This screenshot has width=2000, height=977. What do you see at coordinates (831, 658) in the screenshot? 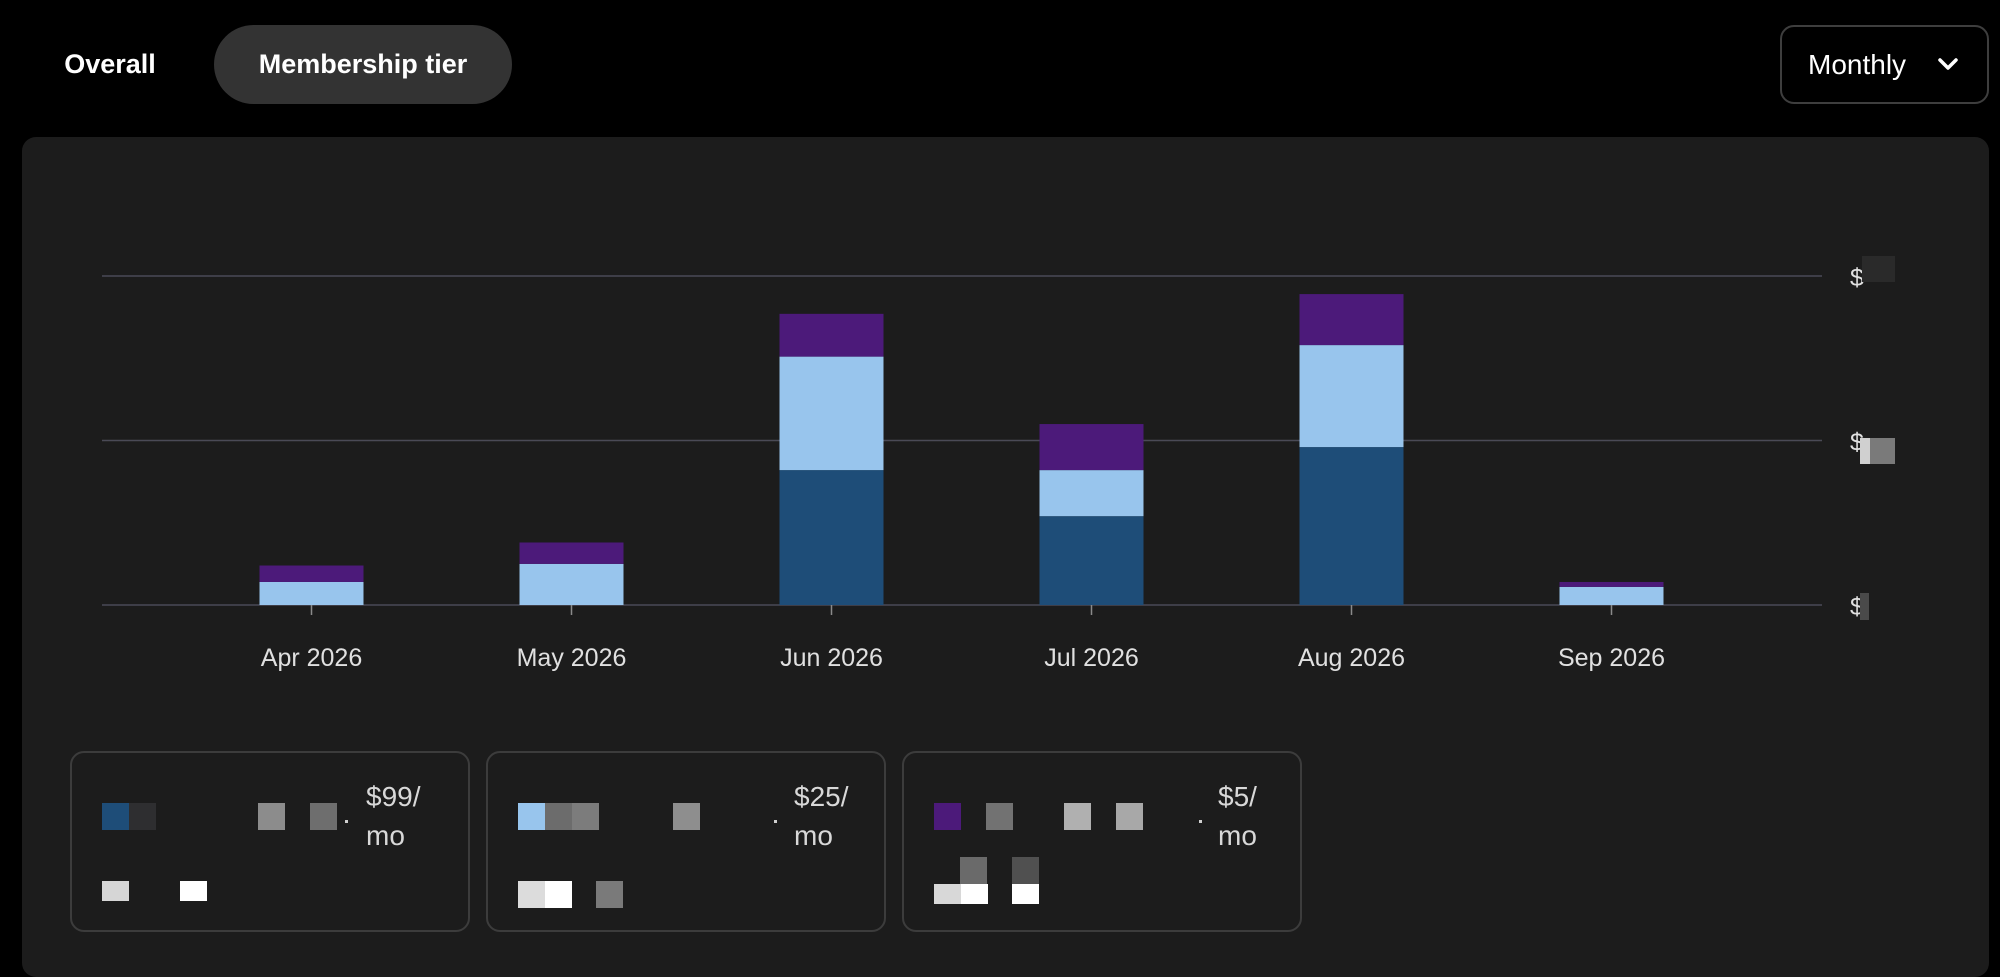
I see `x-tick-label: Jun 2026` at bounding box center [831, 658].